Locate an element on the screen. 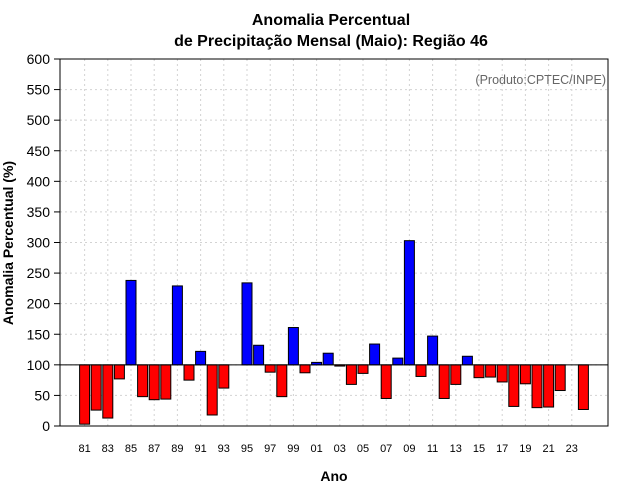  y-tick-label: 500 is located at coordinates (39, 120).